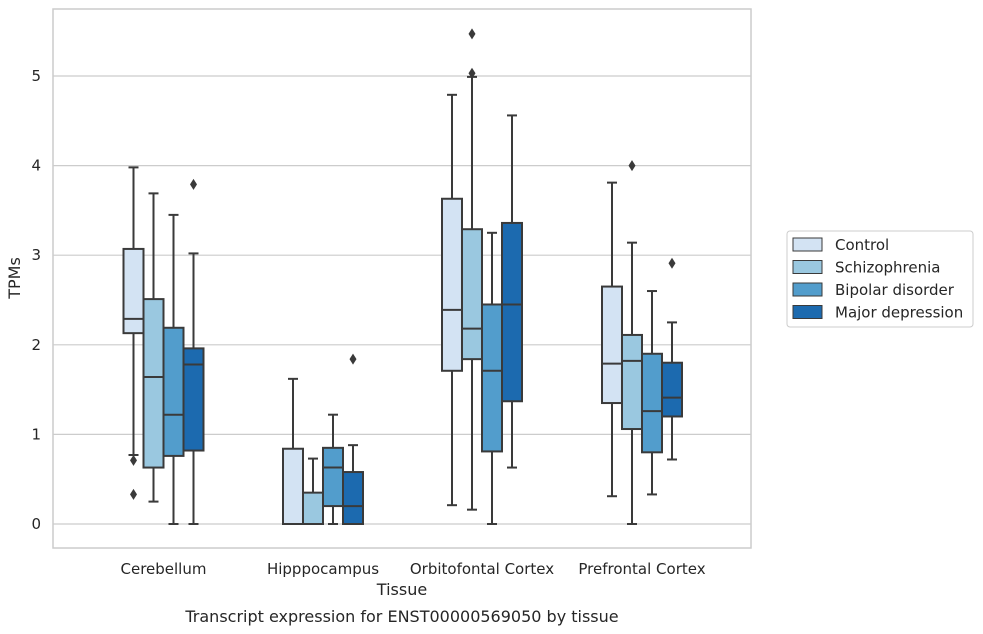 This screenshot has height=634, width=983. What do you see at coordinates (492, 378) in the screenshot?
I see `box-3-3-body` at bounding box center [492, 378].